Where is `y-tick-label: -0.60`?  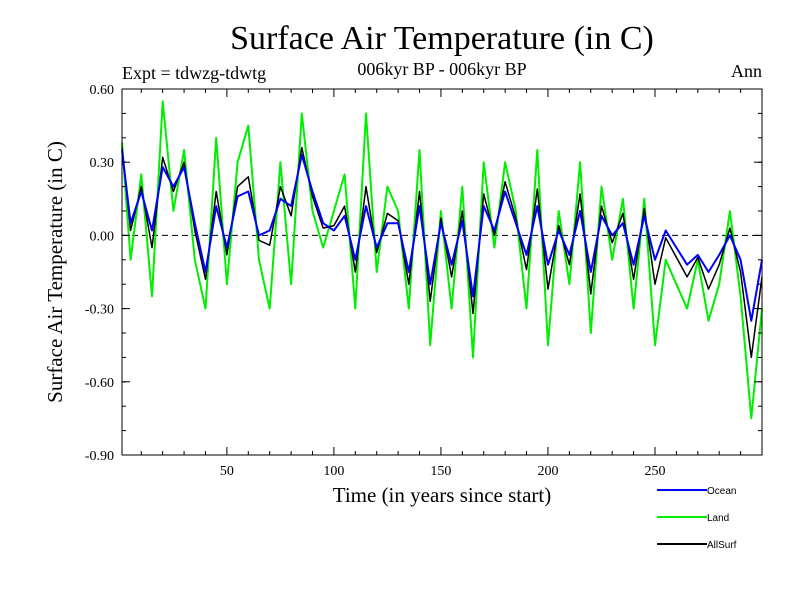 y-tick-label: -0.60 is located at coordinates (99, 383).